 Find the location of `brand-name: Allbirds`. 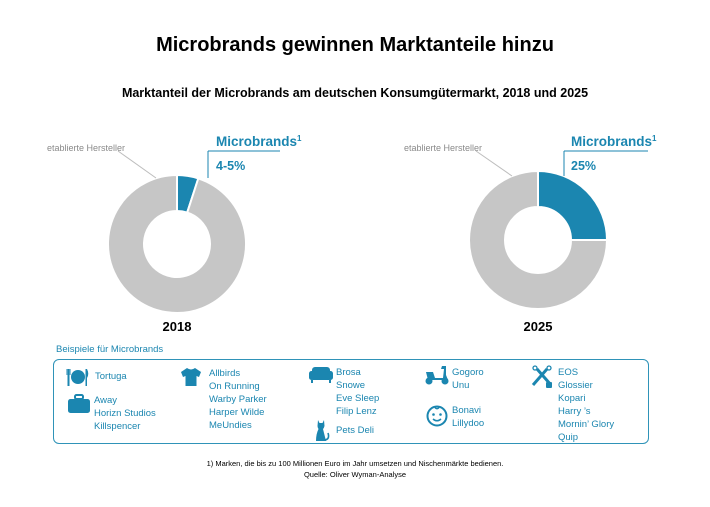

brand-name: Allbirds is located at coordinates (225, 373).